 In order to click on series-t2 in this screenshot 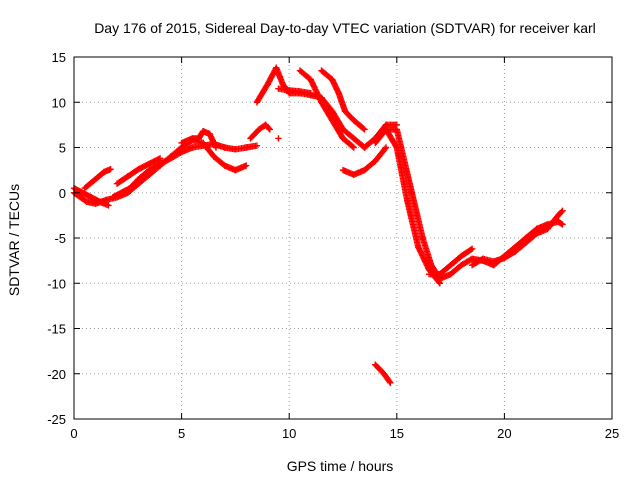, I will do `click(97, 179)`.